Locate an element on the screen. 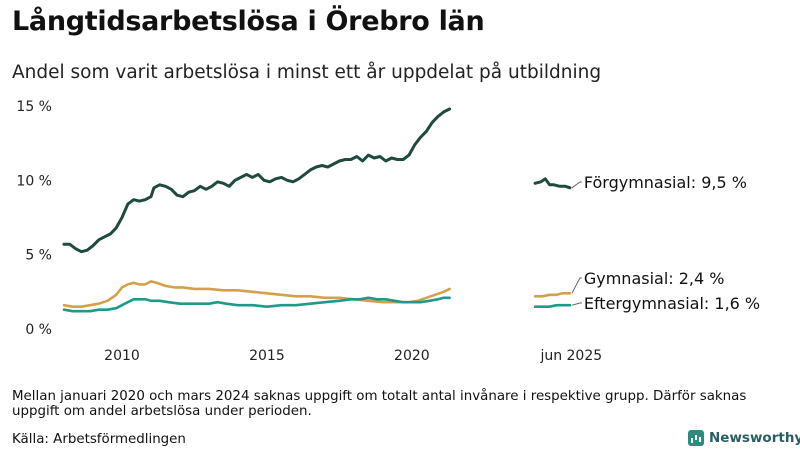  end-label-gymnasial: Gymnasial: 2,4 % is located at coordinates (654, 278).